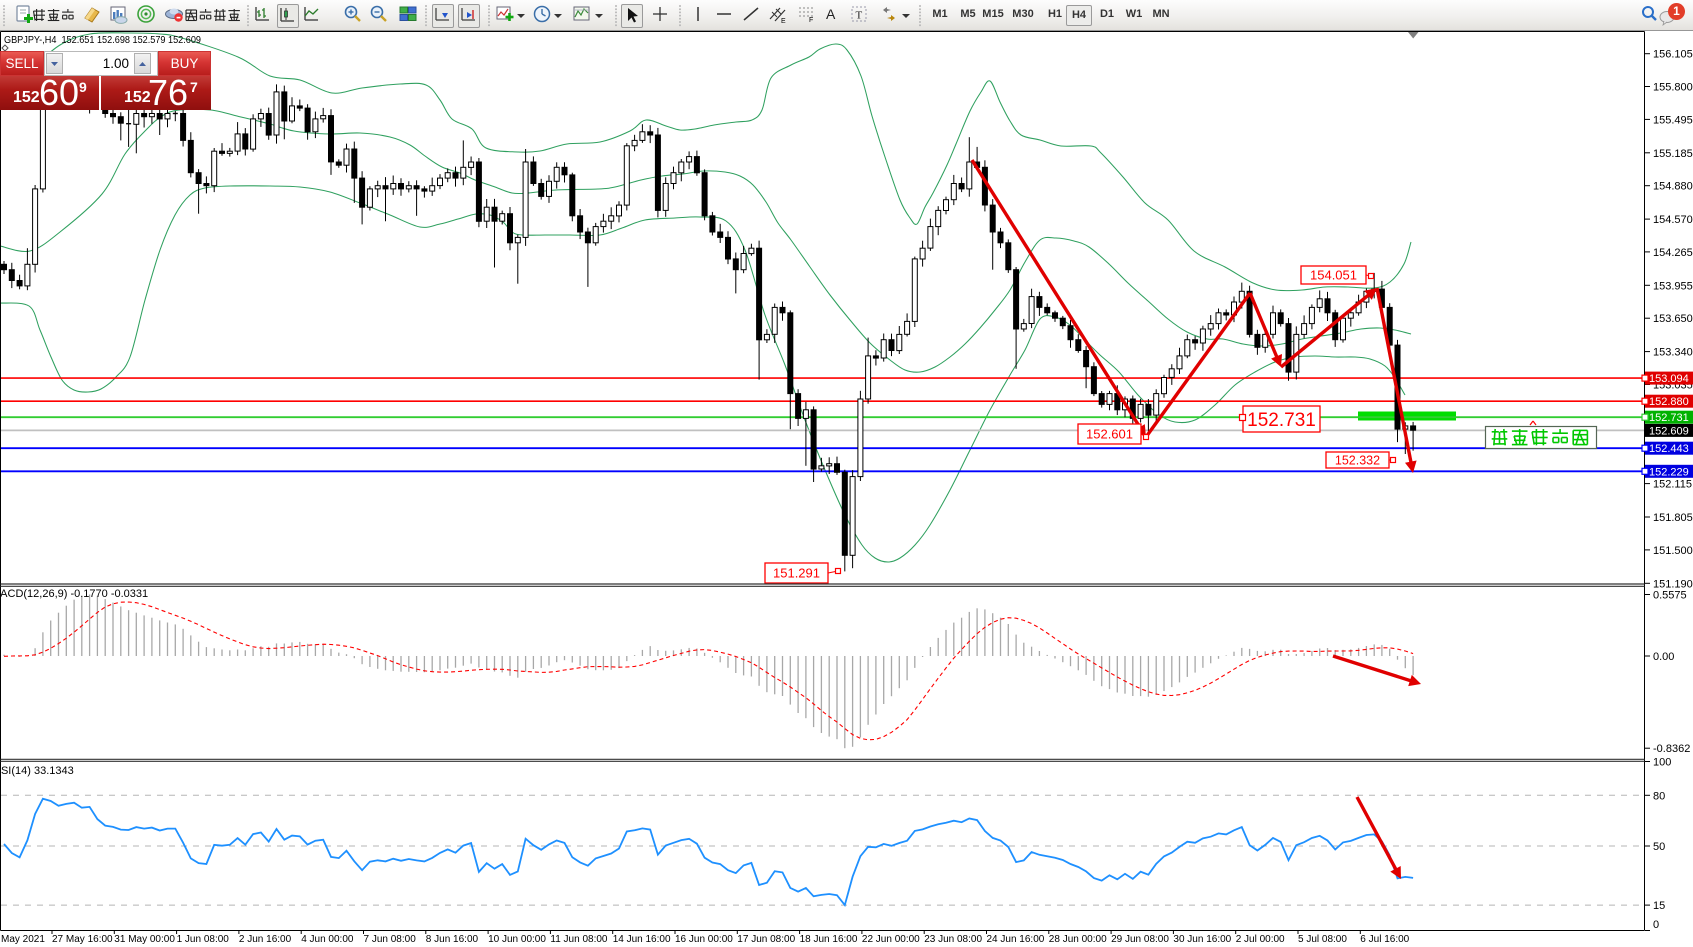 Image resolution: width=1693 pixels, height=947 pixels. I want to click on svg-text: 151.190, so click(1673, 584).